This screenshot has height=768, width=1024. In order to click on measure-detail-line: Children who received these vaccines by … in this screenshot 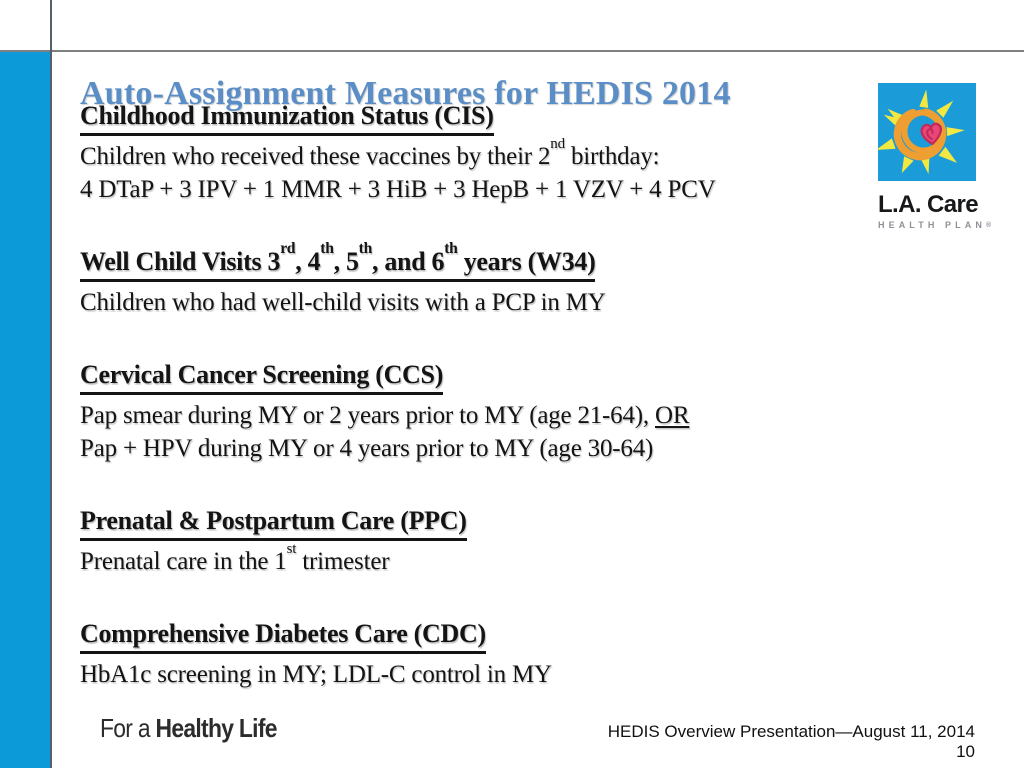, I will do `click(370, 152)`.